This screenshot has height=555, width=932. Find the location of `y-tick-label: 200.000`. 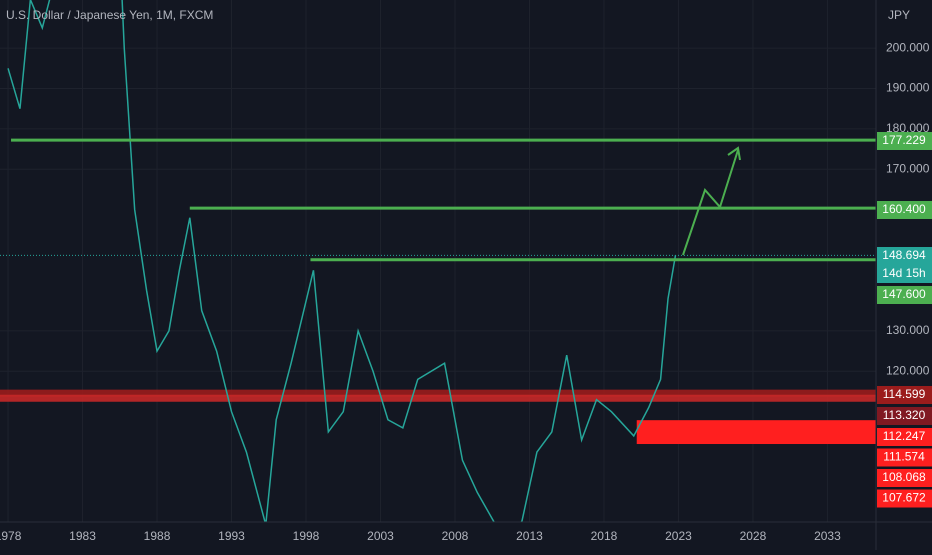

y-tick-label: 200.000 is located at coordinates (908, 47).